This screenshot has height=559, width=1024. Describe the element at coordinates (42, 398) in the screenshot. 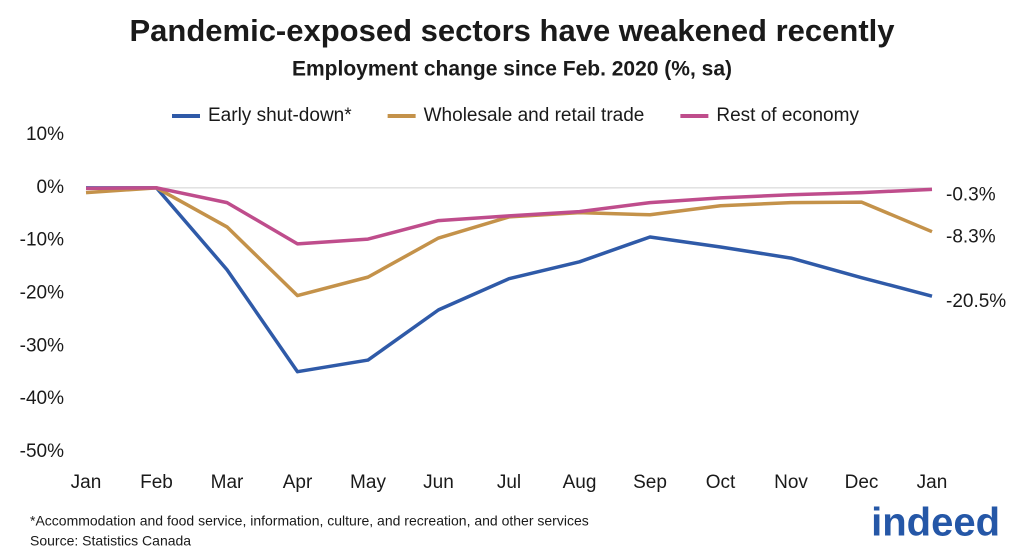

I see `y-tick-label: -40%` at that location.